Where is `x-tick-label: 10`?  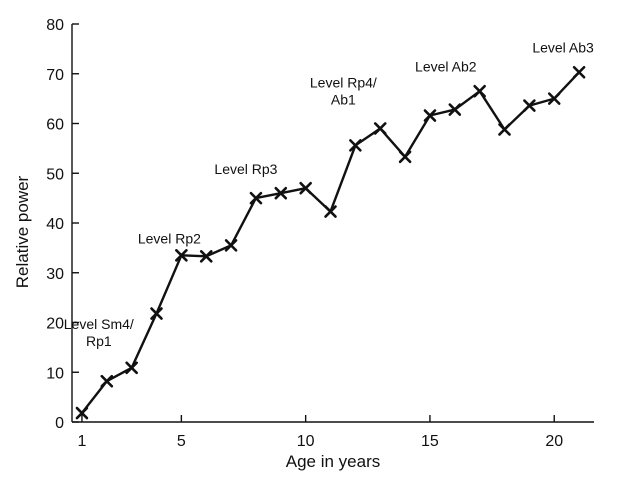
x-tick-label: 10 is located at coordinates (306, 441).